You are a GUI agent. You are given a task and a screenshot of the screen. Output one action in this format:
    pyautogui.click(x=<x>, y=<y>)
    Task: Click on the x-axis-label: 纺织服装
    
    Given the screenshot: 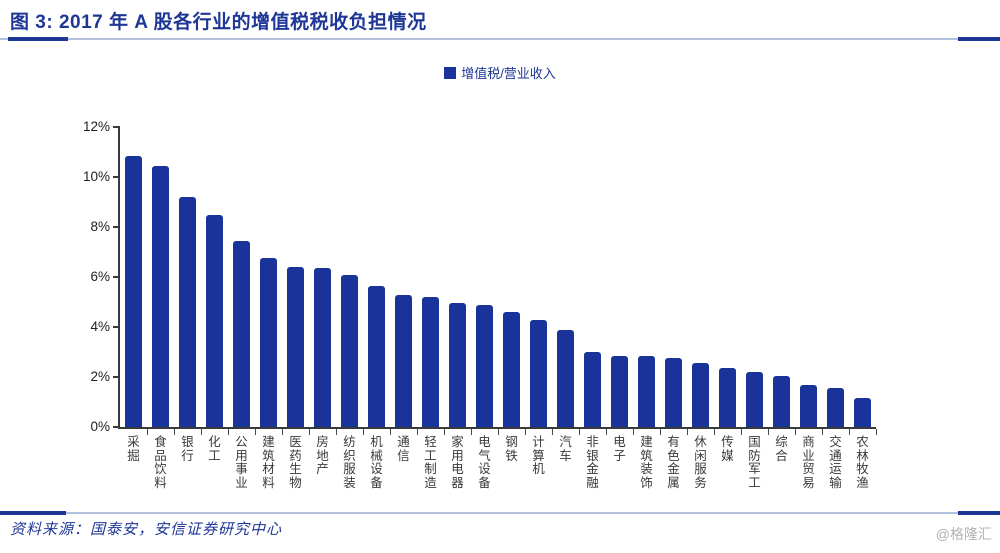 What is the action you would take?
    pyautogui.click(x=349, y=462)
    